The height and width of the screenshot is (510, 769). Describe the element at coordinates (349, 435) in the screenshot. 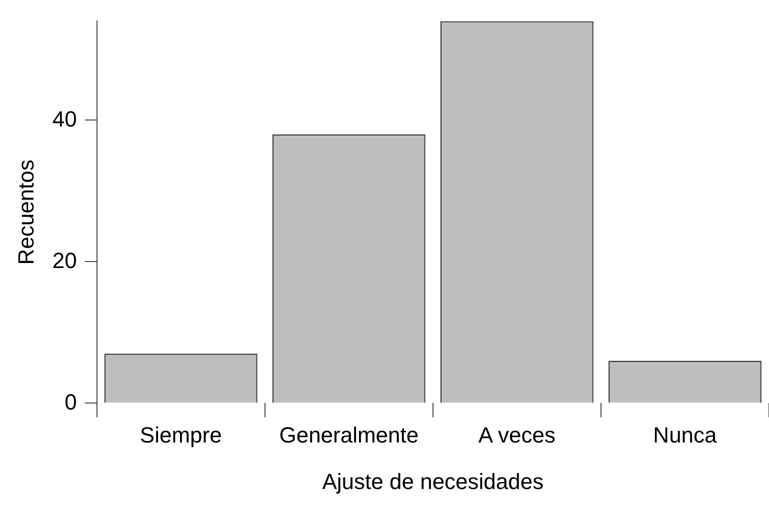

I see `x-tick-label: Generalmente` at that location.